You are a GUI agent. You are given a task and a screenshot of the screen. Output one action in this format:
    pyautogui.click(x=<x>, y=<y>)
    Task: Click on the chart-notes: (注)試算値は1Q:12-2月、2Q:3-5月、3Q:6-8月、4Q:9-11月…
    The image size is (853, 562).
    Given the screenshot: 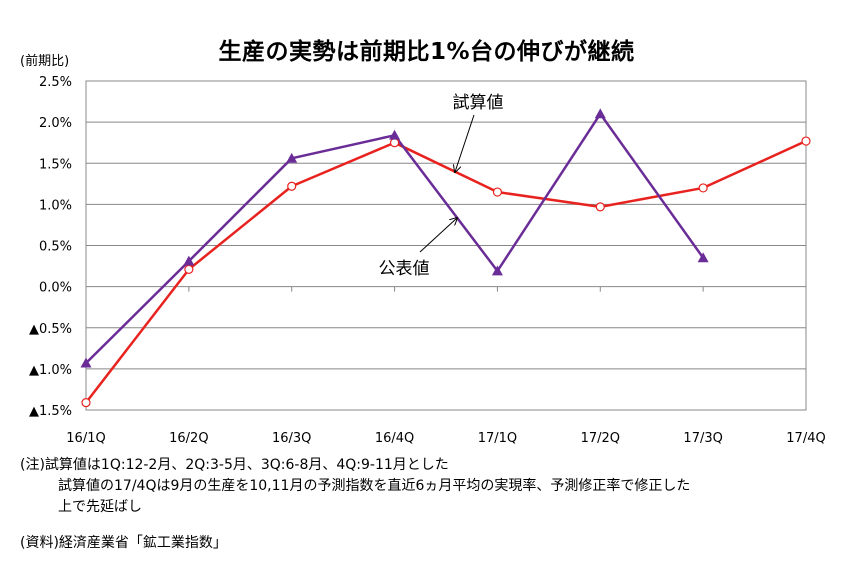 What is the action you would take?
    pyautogui.click(x=355, y=486)
    